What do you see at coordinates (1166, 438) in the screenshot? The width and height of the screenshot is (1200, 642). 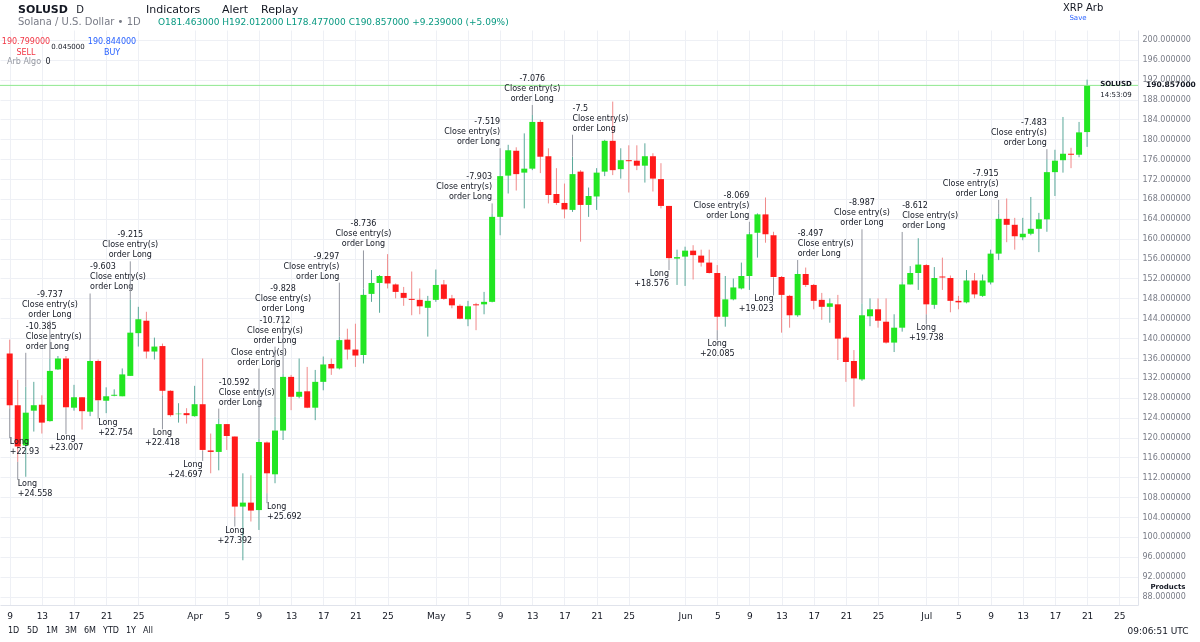 I see `y-tick-label: 120.000000` at bounding box center [1166, 438].